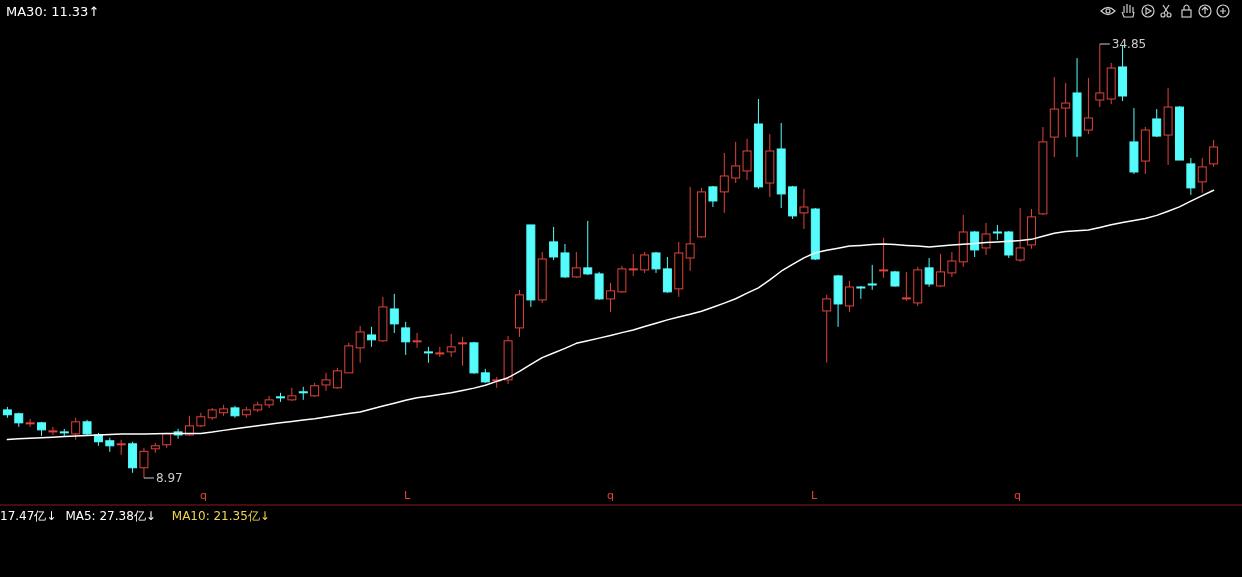  I want to click on annotation: 8.97, so click(169, 478).